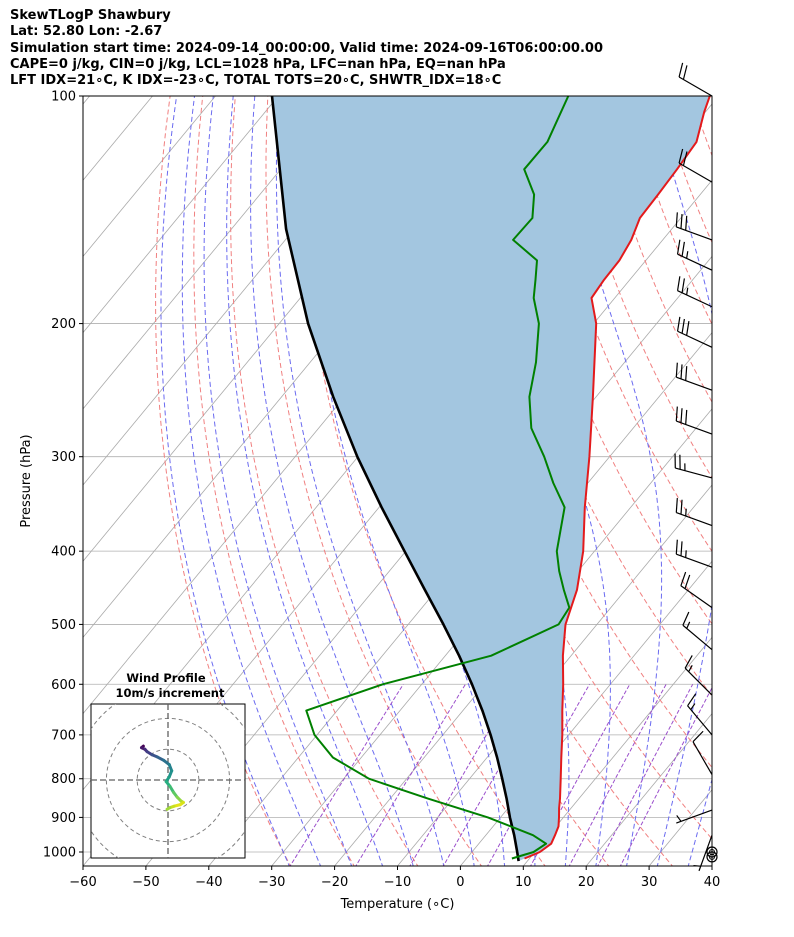 The image size is (794, 937). Describe the element at coordinates (59, 853) in the screenshot. I see `y-tick-label: 1000` at that location.